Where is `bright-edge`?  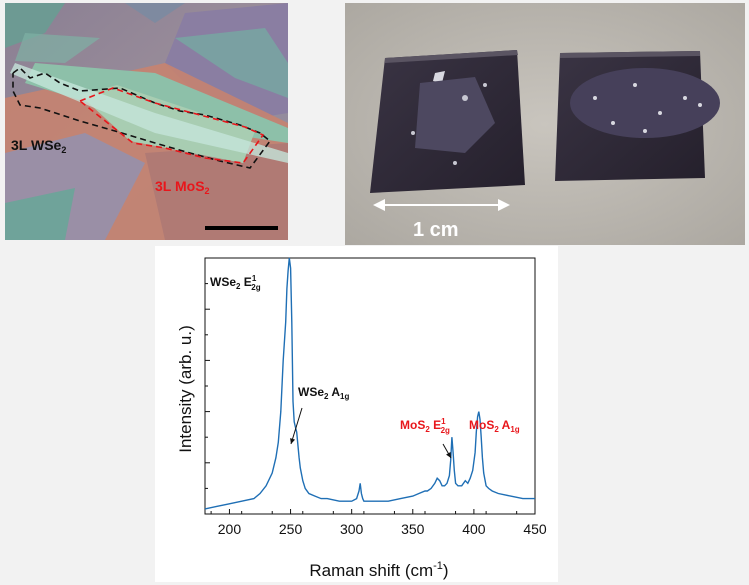
bright-edge is located at coordinates (149, 113).